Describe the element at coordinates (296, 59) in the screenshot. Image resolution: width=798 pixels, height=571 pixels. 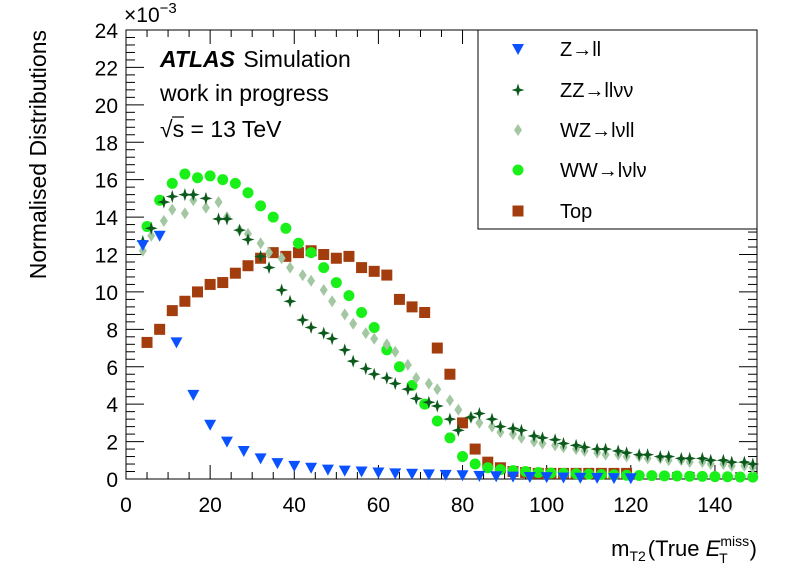
I see `simulation-label: Simulation` at that location.